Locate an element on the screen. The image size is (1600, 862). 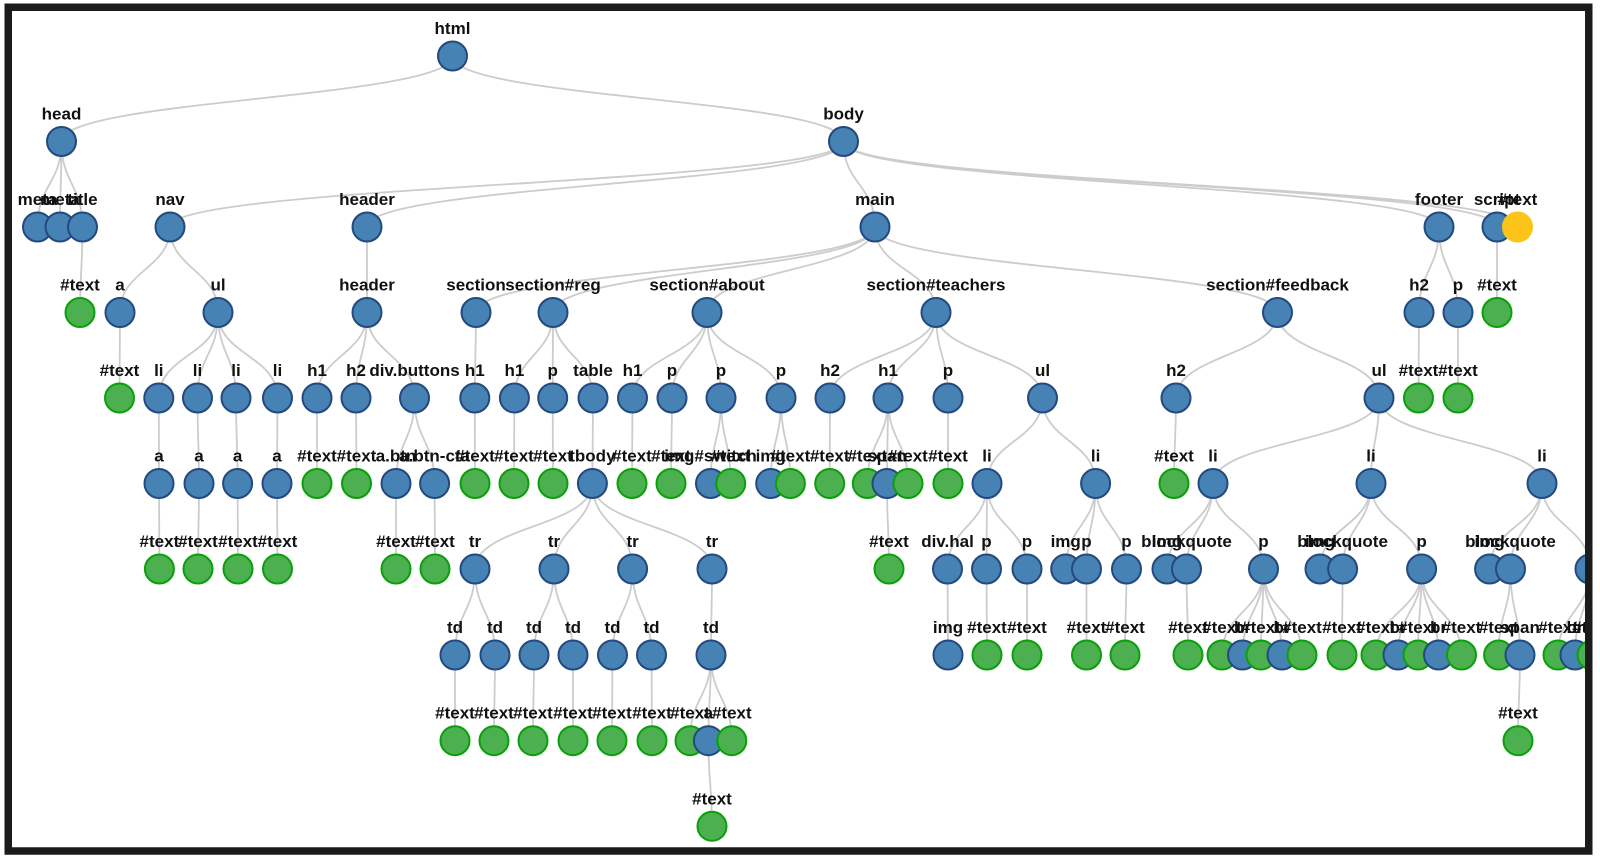
svg-text: table is located at coordinates (593, 370).